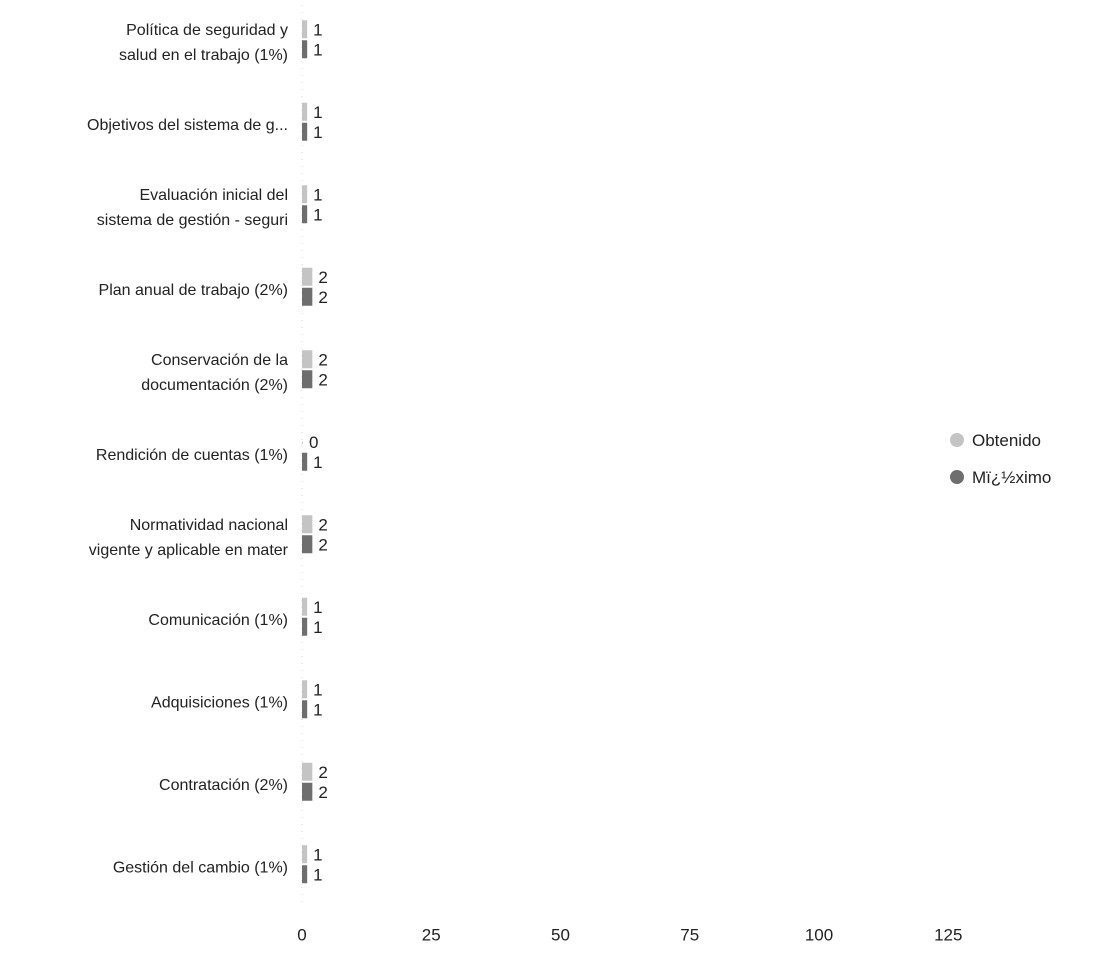  What do you see at coordinates (689, 935) in the screenshot?
I see `x-tick-label-3: 75` at bounding box center [689, 935].